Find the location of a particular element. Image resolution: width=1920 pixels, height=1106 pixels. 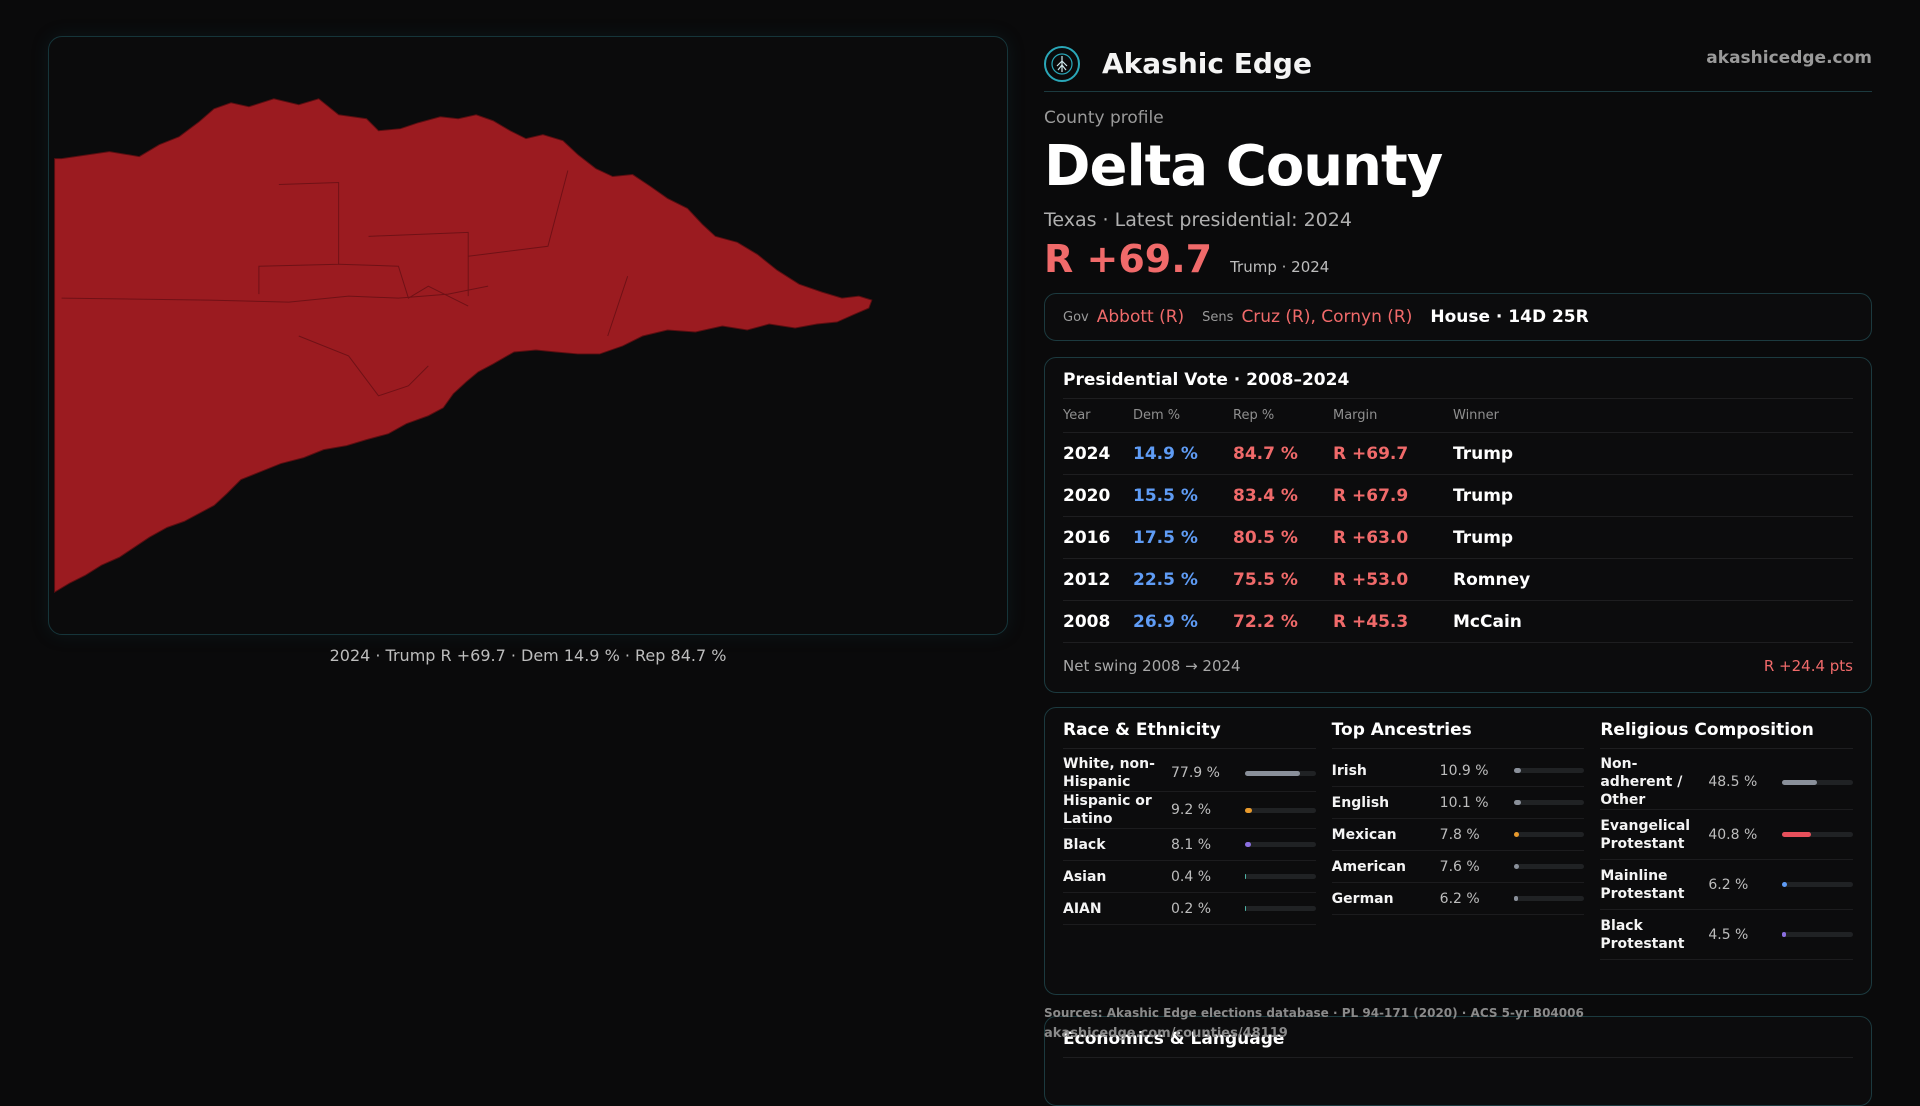

item-name: Black Protestant is located at coordinates (1642, 934).